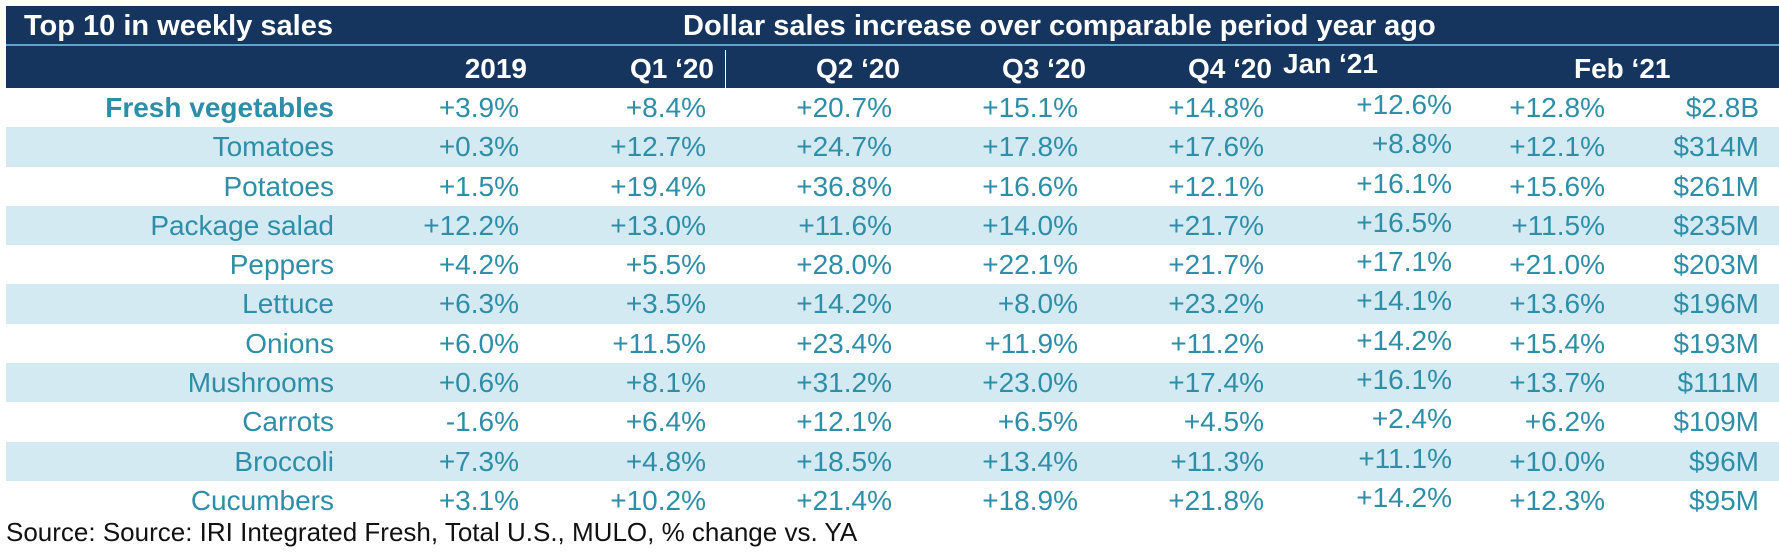 The image size is (1779, 552). Describe the element at coordinates (671, 68) in the screenshot. I see `column-header-q1-20: Q1 ‘20` at that location.